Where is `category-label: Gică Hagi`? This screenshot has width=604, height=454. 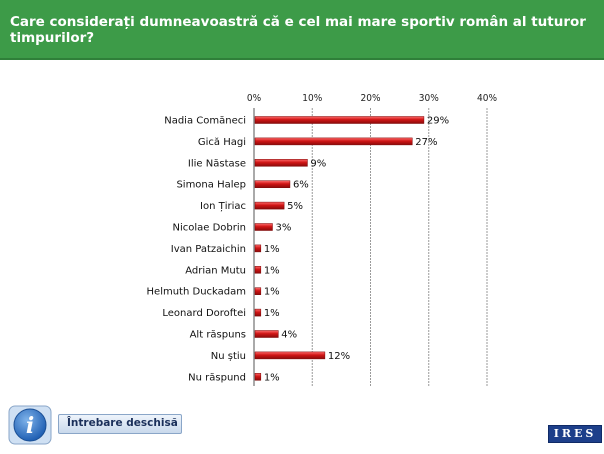
category-label: Gică Hagi is located at coordinates (222, 142).